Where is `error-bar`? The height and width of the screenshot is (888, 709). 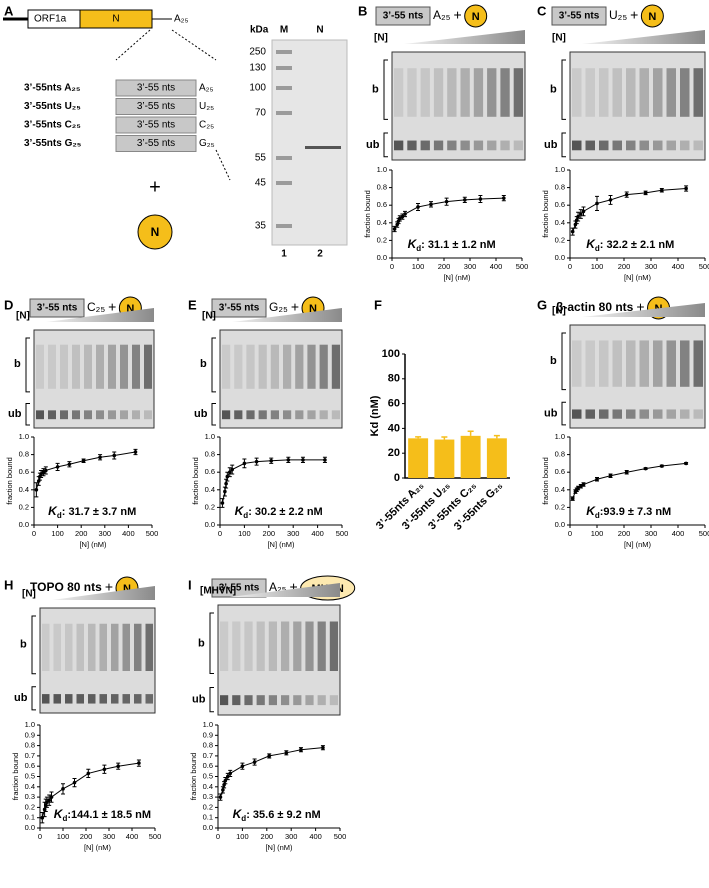
error-bar is located at coordinates (418, 437).